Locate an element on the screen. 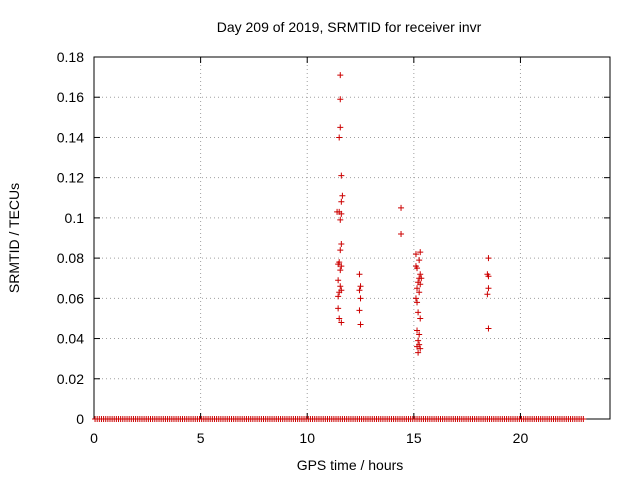 Image resolution: width=640 pixels, height=480 pixels. x-tick-label: 10 is located at coordinates (307, 438).